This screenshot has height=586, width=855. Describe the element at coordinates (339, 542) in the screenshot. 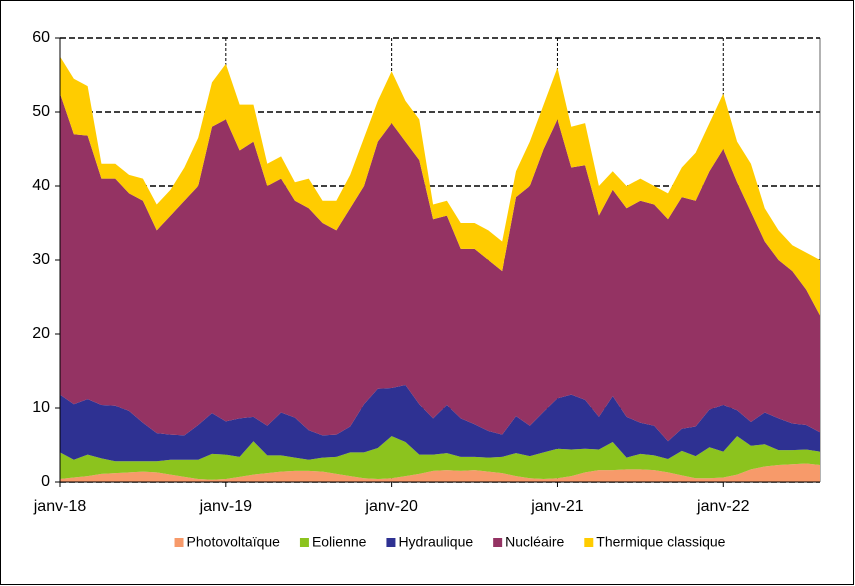

I see `legend-label: Eolienne` at that location.